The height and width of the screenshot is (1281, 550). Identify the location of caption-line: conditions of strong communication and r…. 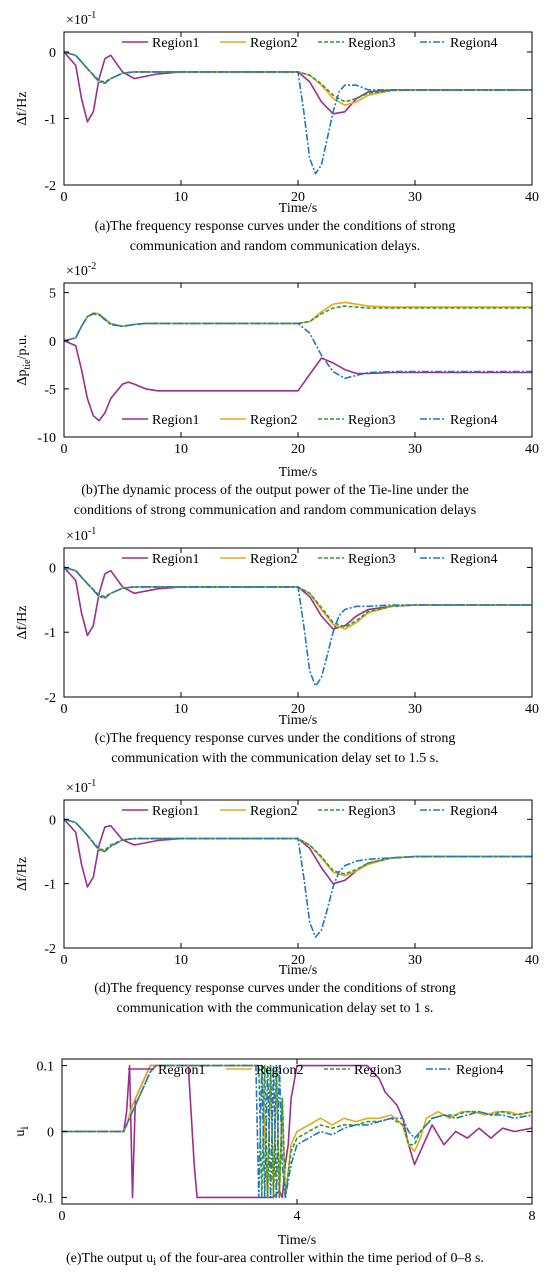
(275, 510).